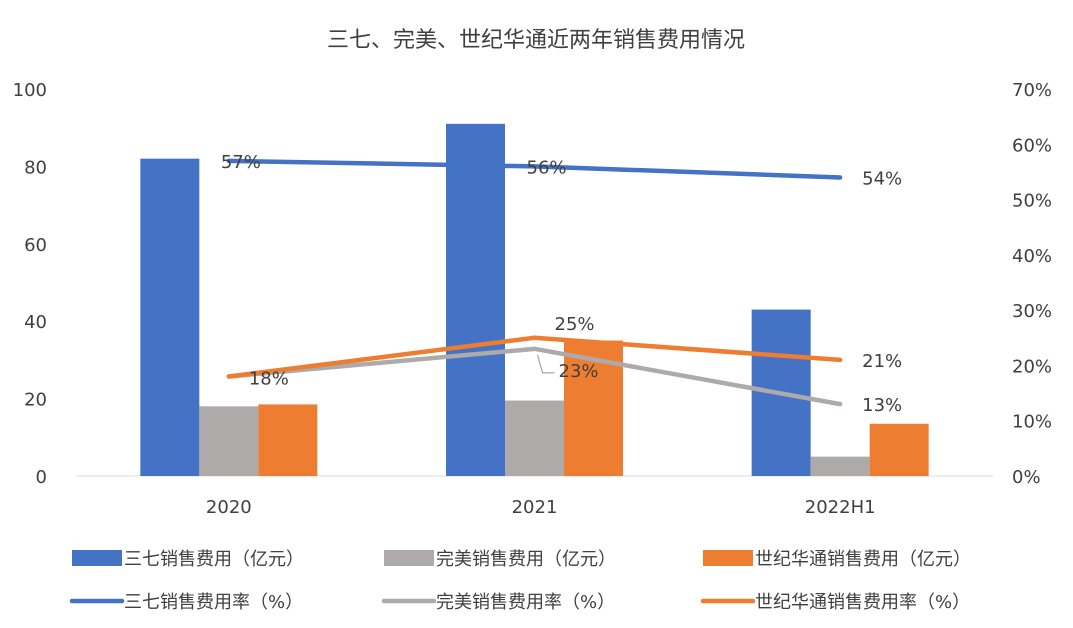 The width and height of the screenshot is (1073, 628). Describe the element at coordinates (862, 602) in the screenshot. I see `legend-label-line-2: 世纪华通销售费用率（%）` at that location.